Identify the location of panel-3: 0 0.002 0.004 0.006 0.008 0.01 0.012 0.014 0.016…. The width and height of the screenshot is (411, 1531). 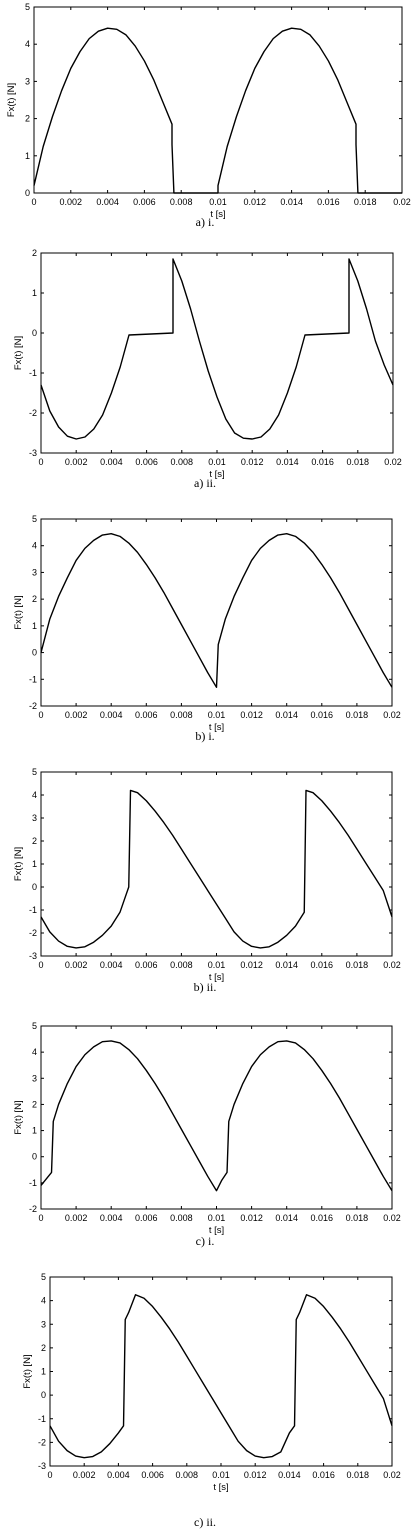
(207, 880).